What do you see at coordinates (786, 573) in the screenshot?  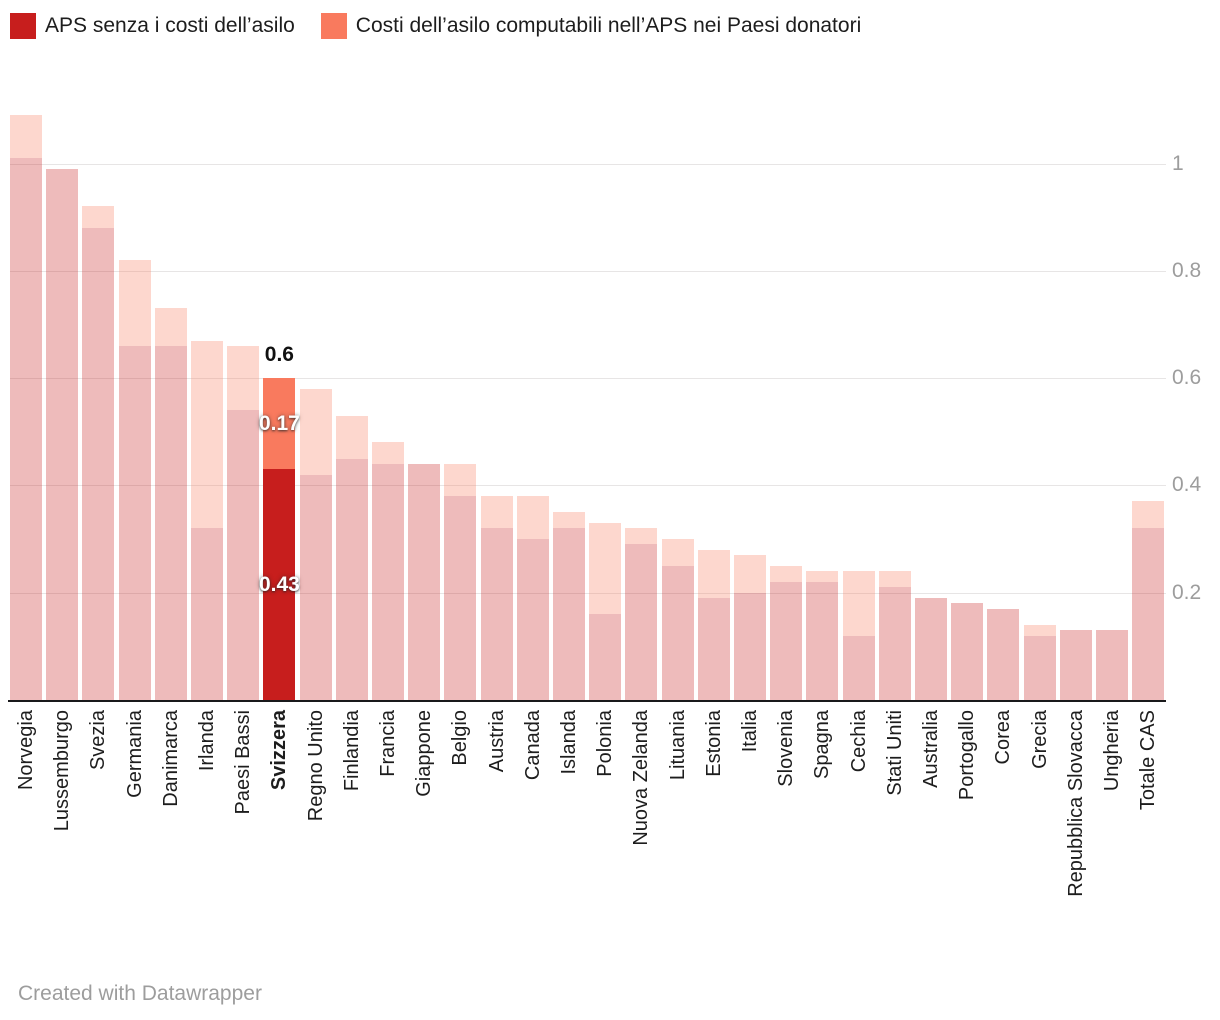 I see `bar-slovenia-asilo-segment` at bounding box center [786, 573].